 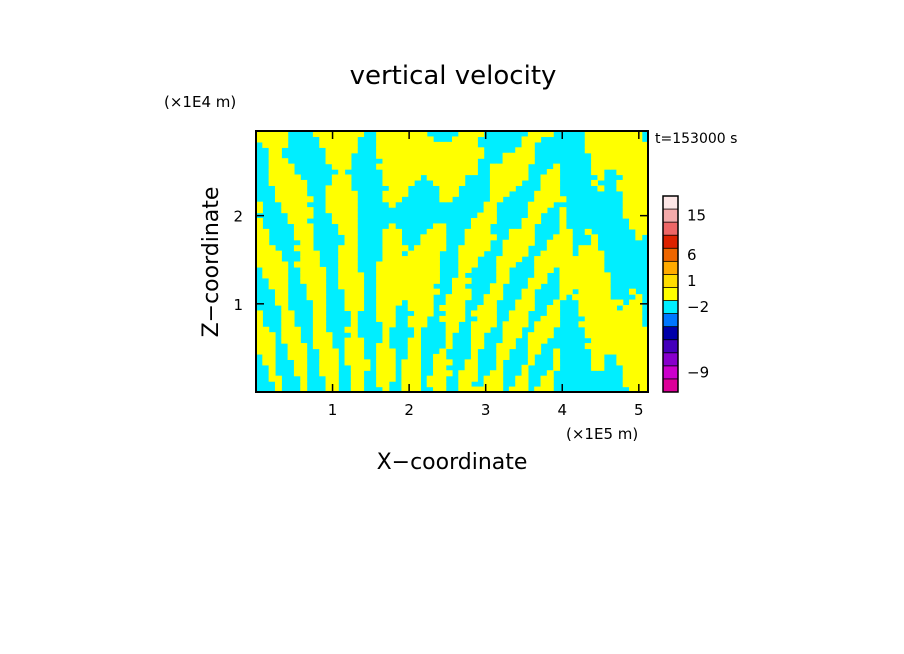 What do you see at coordinates (698, 372) in the screenshot?
I see `colorbar-tick-label: −9` at bounding box center [698, 372].